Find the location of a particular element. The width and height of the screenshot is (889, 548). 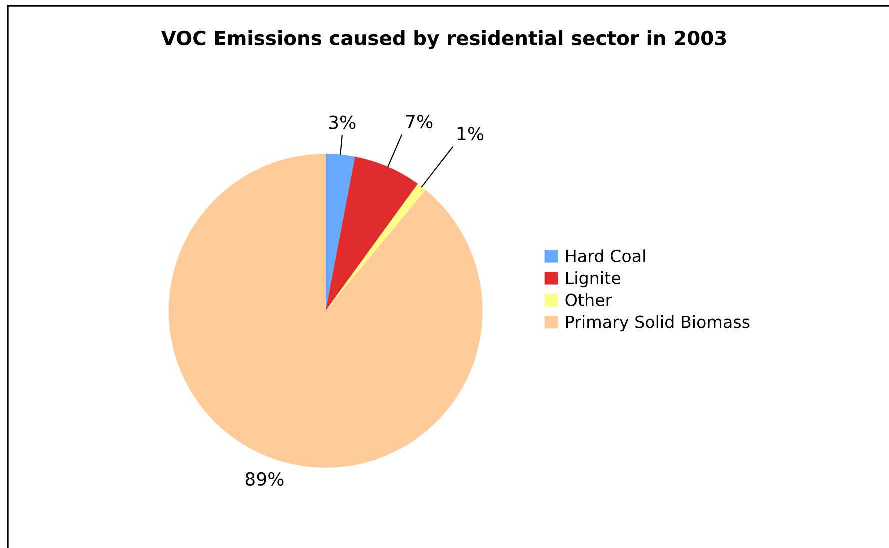

legend-label: Lignite is located at coordinates (593, 280).